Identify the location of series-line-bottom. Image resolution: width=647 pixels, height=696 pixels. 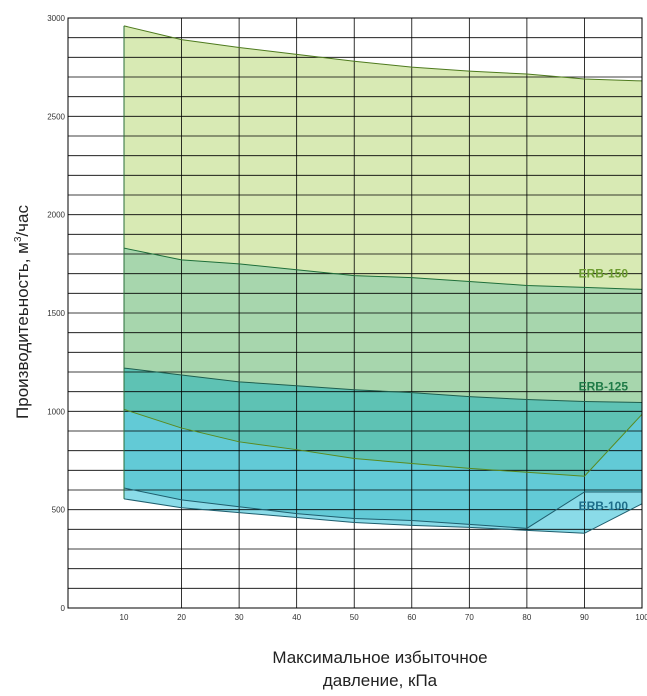
(383, 516).